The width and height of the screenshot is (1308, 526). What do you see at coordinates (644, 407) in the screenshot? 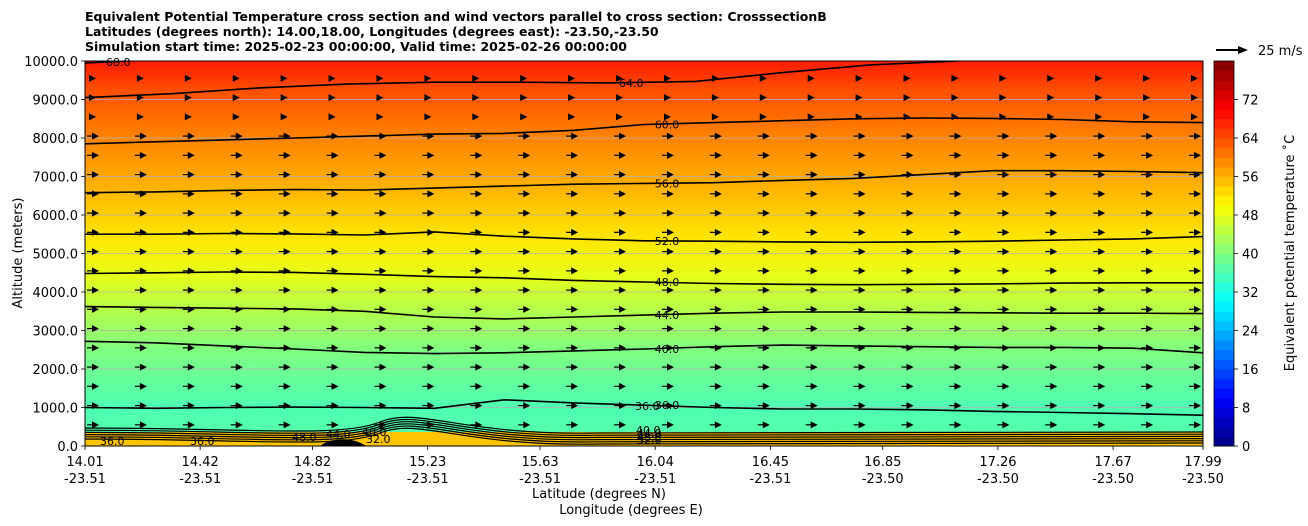
I see `contour-line` at bounding box center [644, 407].